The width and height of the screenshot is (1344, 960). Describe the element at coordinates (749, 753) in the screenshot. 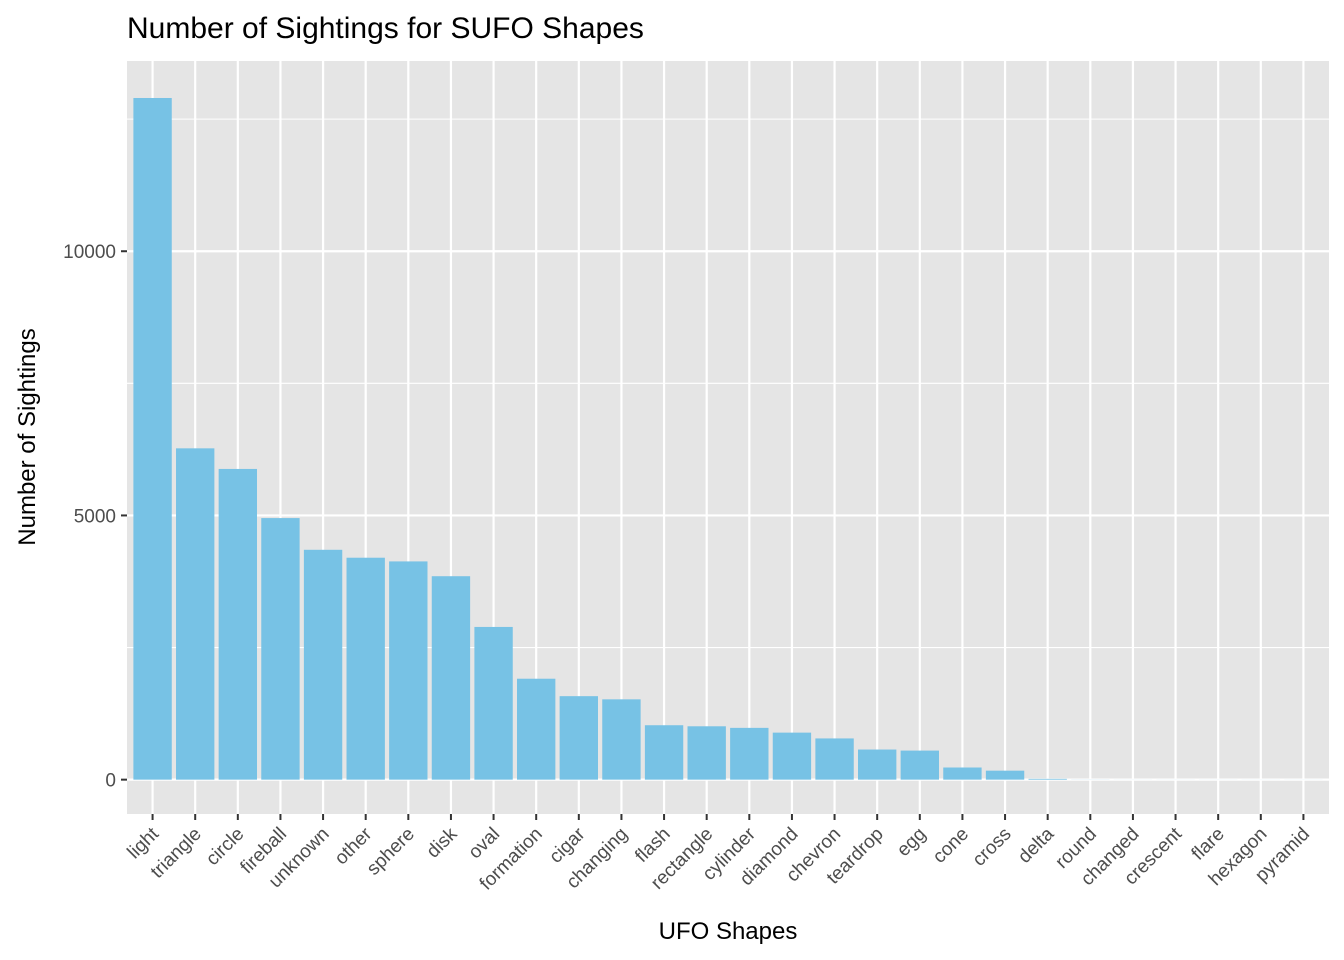

I see `bar-cylinder` at that location.